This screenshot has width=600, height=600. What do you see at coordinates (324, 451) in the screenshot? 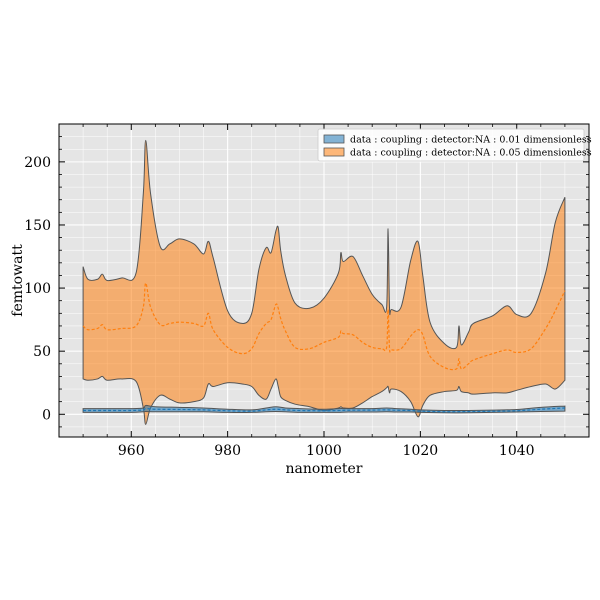
I see `x-tick-label: 1000` at bounding box center [324, 451].